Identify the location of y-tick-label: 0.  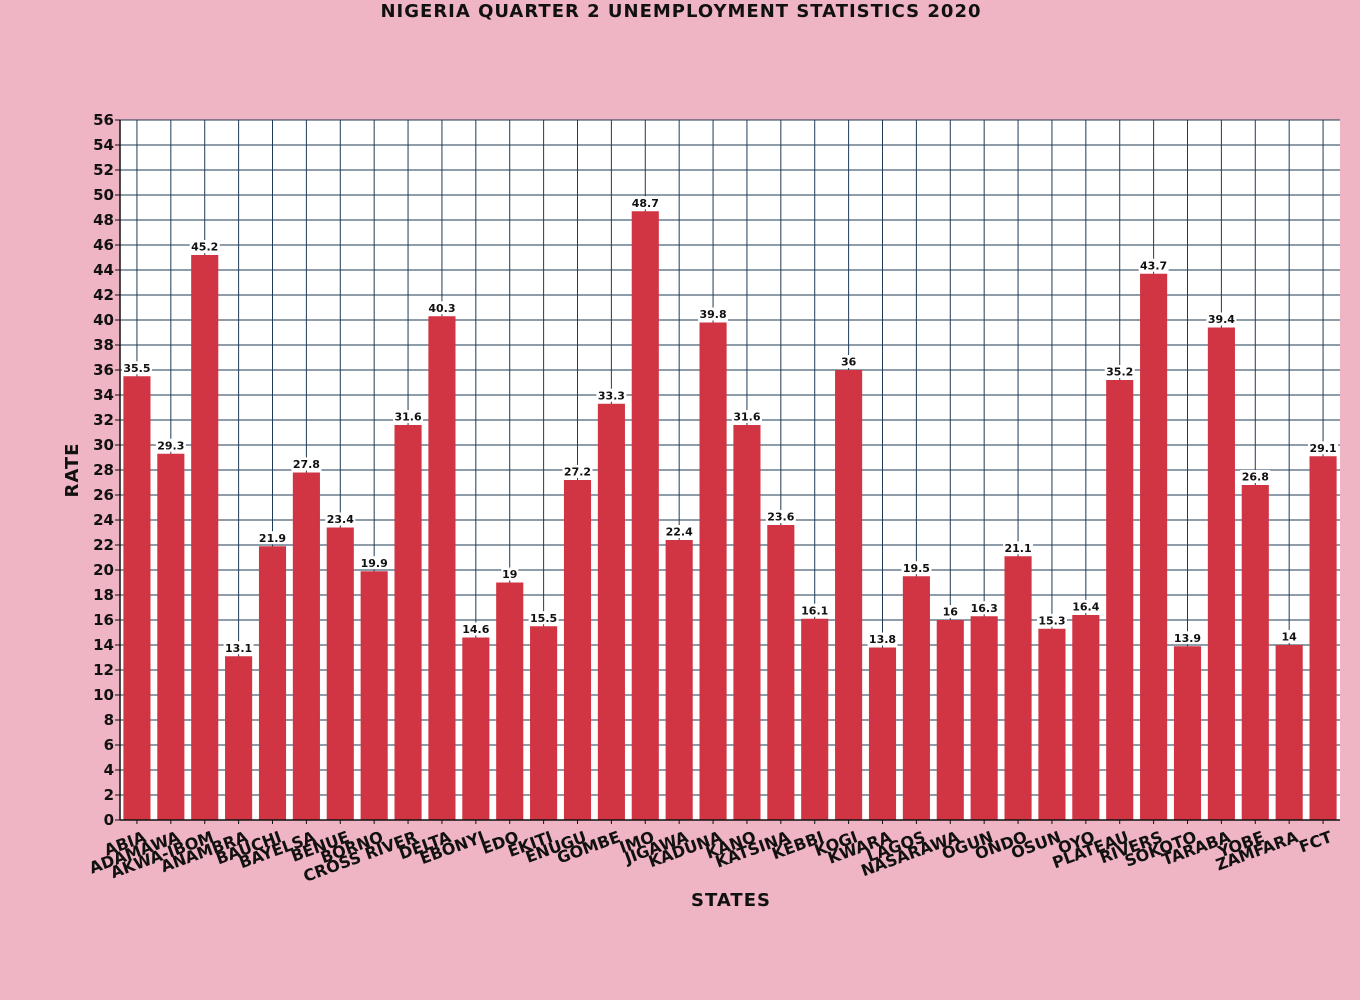
(109, 820).